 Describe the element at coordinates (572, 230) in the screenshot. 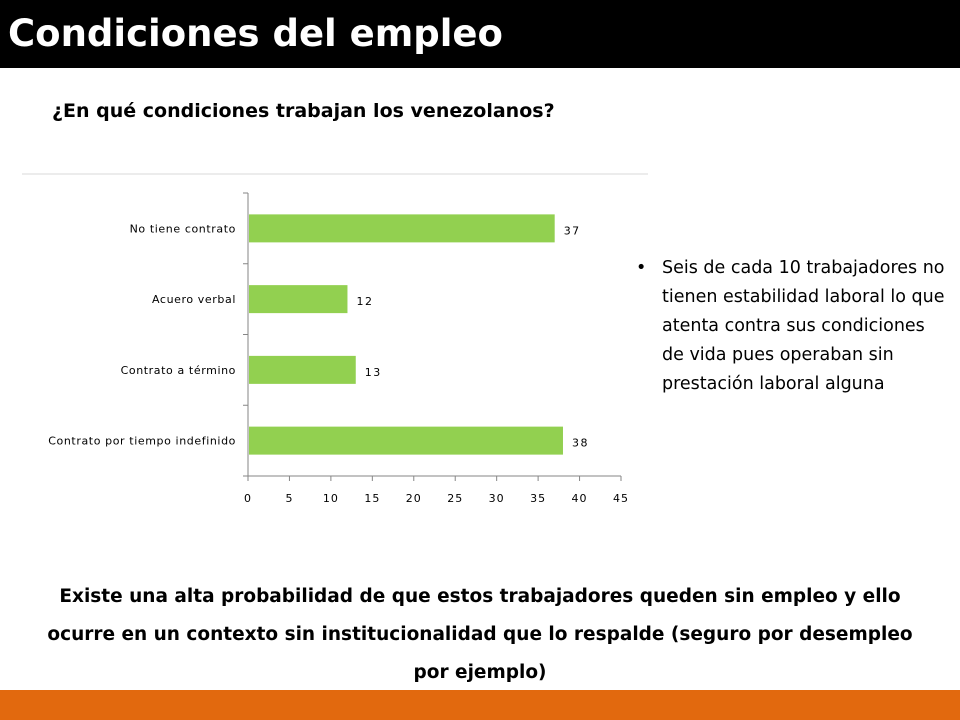

I see `data-label: 37` at that location.